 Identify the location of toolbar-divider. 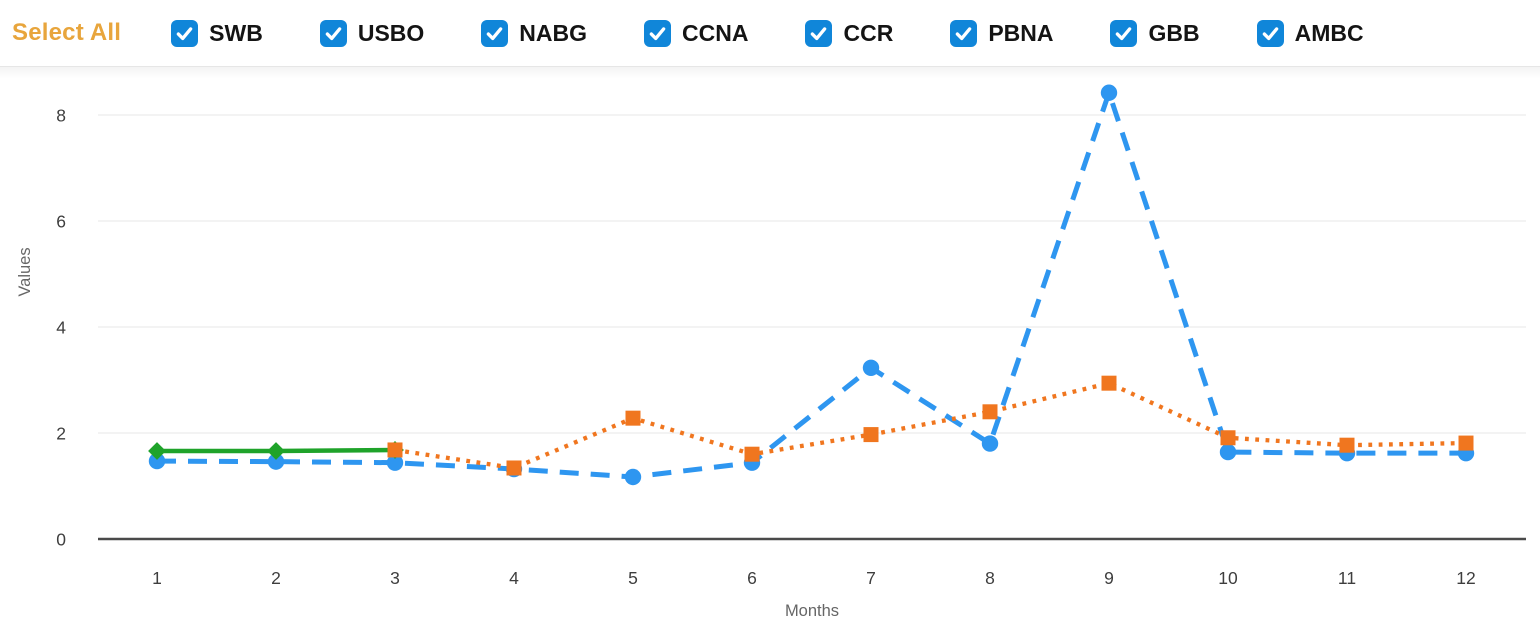
(770, 72).